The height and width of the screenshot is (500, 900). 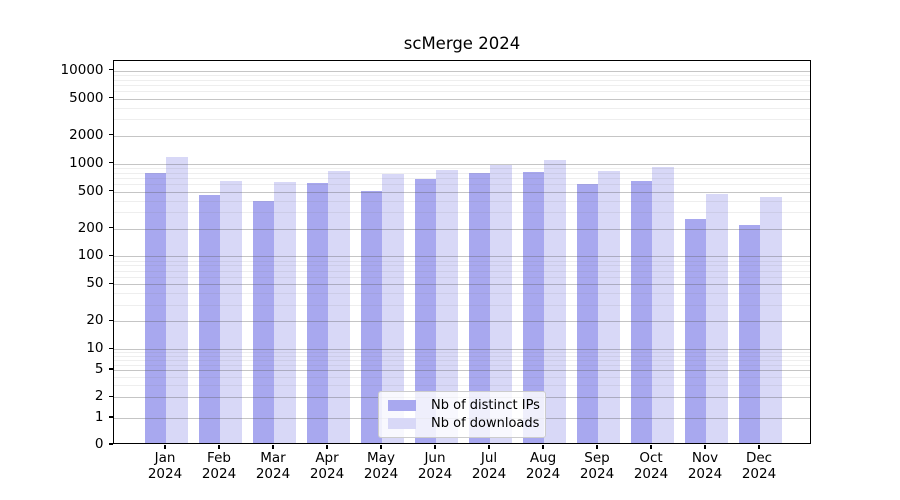 What do you see at coordinates (285, 312) in the screenshot?
I see `bar-downloads-mar` at bounding box center [285, 312].